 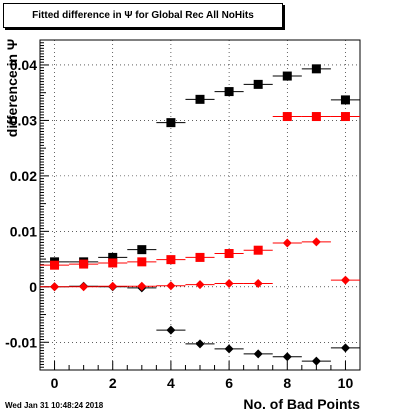 I want to click on x-tick-label: 6, so click(x=229, y=383).